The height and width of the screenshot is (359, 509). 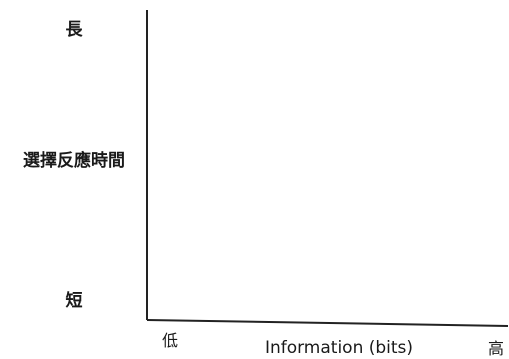 What do you see at coordinates (75, 30) in the screenshot?
I see `y-axis-top-label: 長` at bounding box center [75, 30].